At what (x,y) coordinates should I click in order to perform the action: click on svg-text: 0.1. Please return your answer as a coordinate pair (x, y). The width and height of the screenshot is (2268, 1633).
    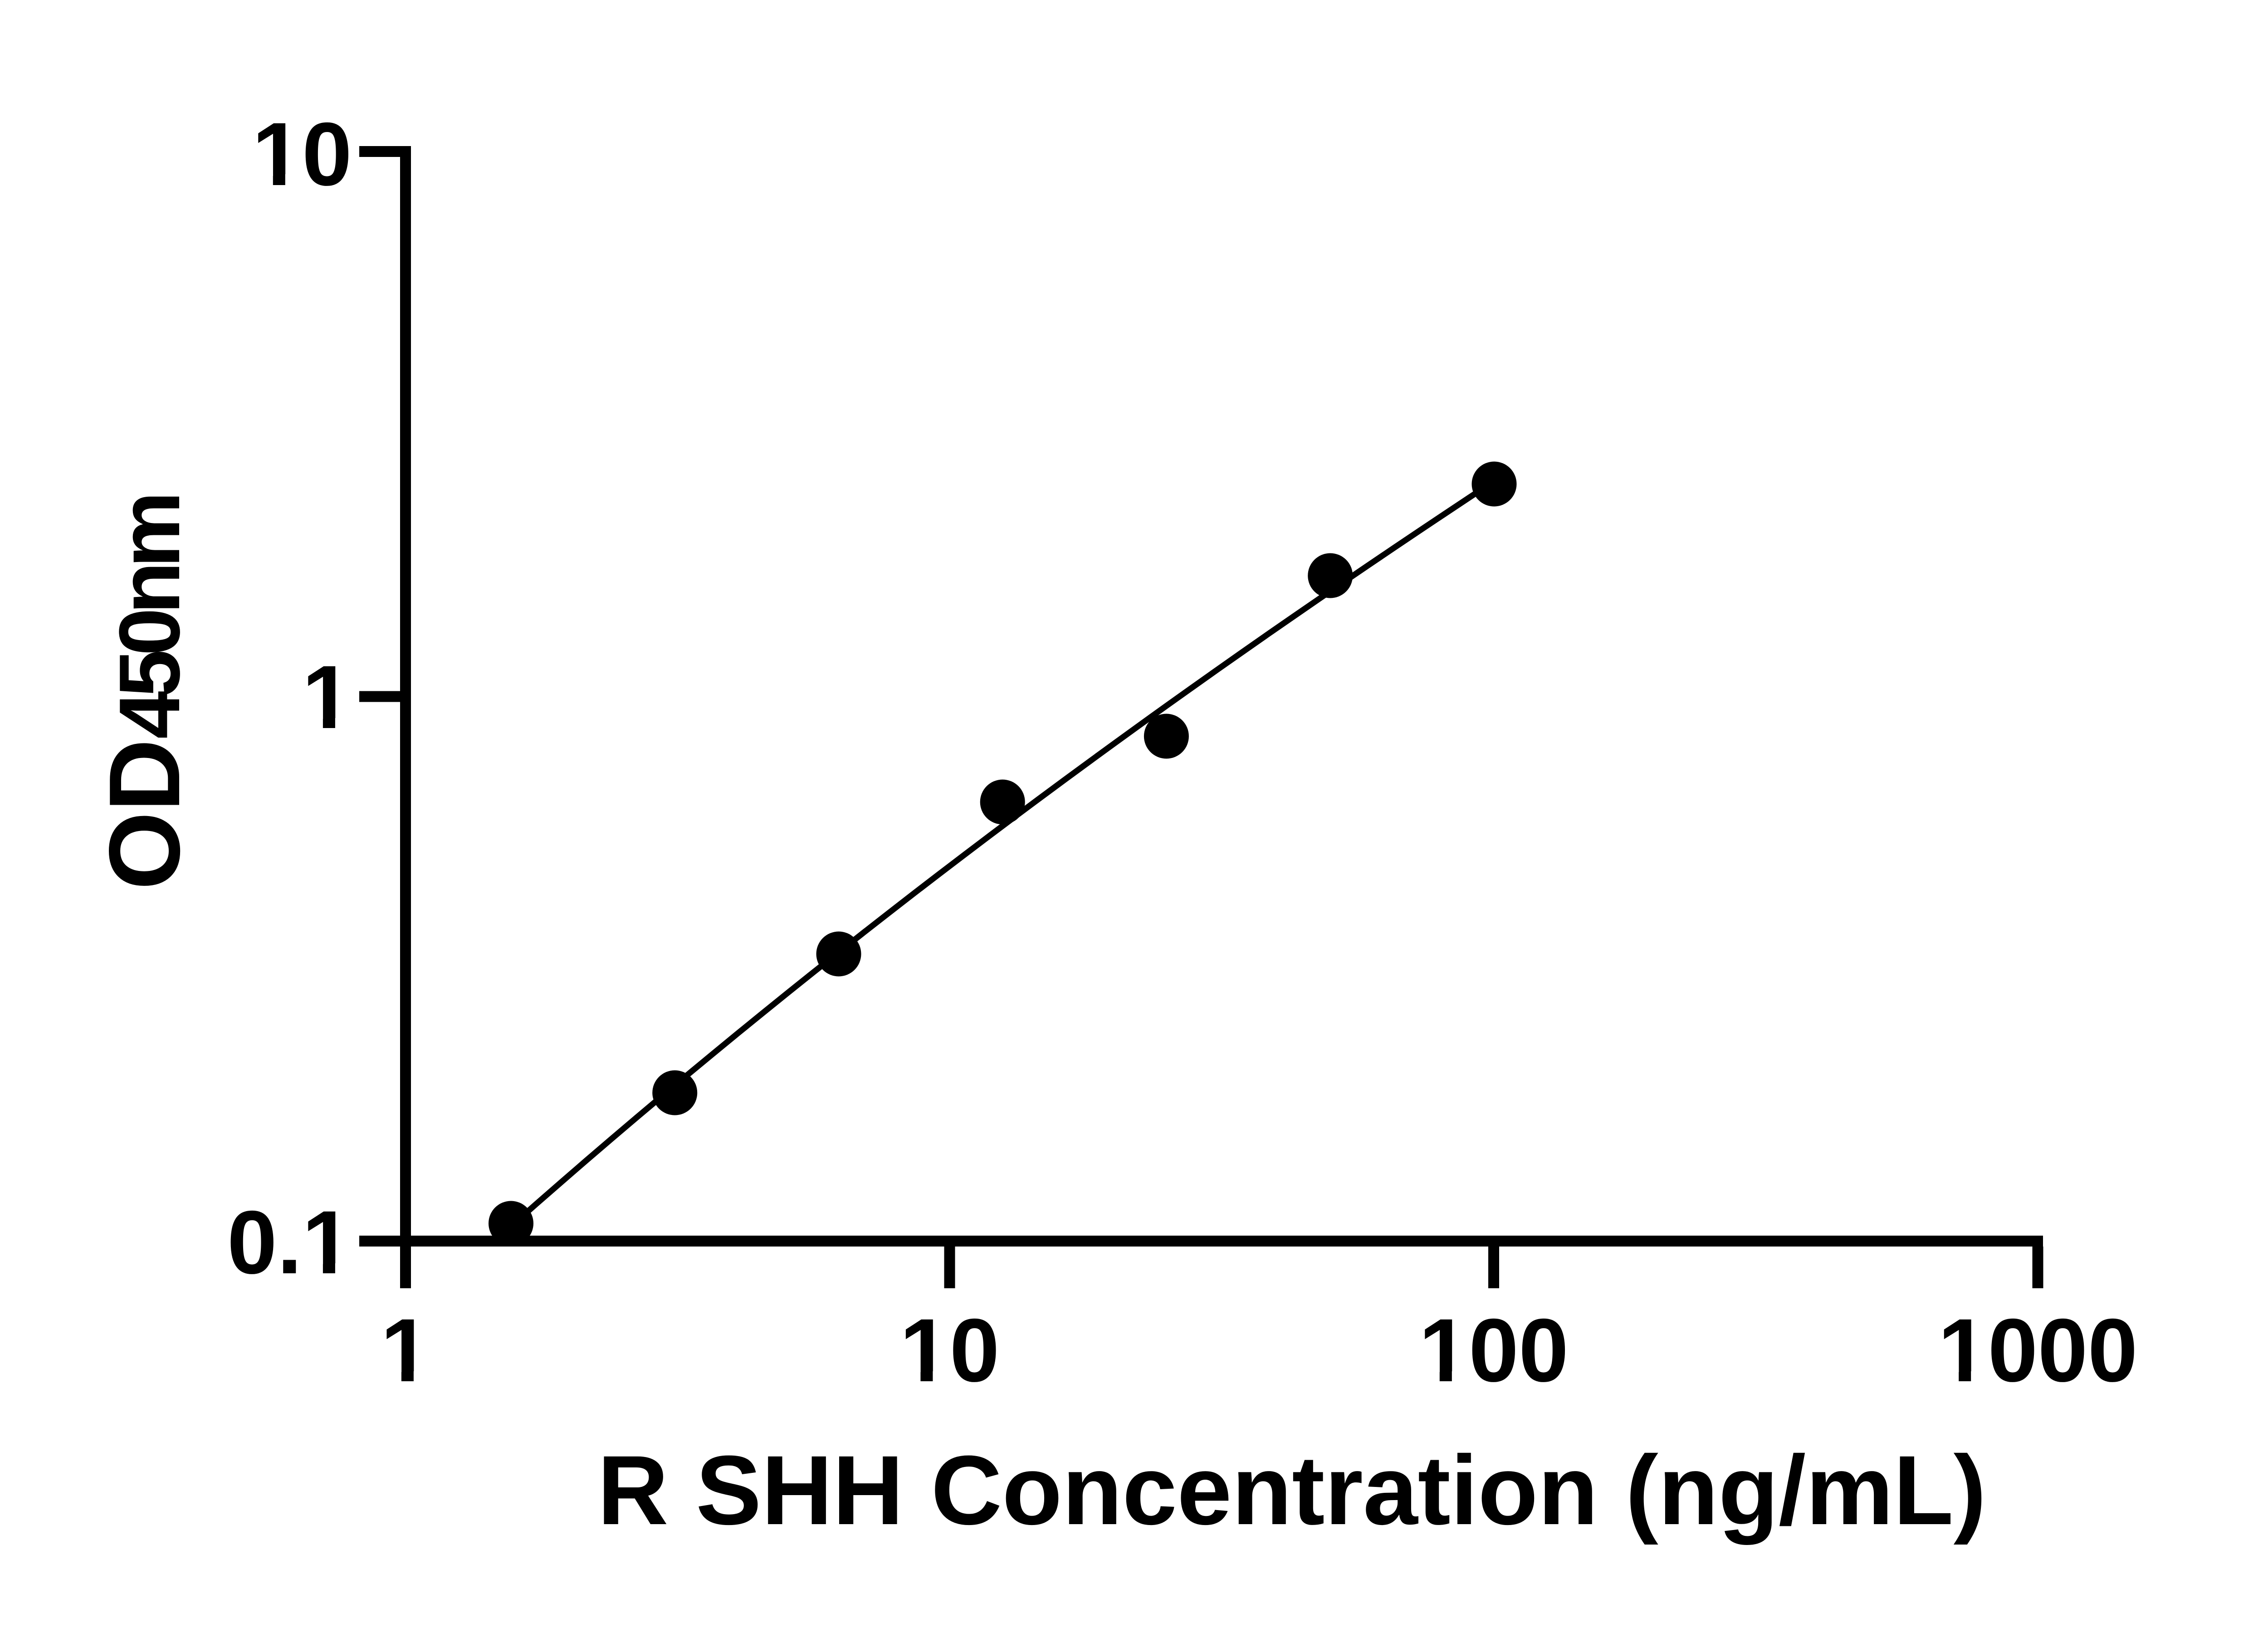
    Looking at the image, I should click on (290, 1242).